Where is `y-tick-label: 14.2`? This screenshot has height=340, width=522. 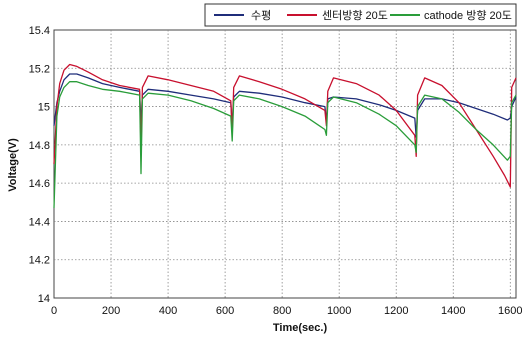
y-tick-label: 14.2 is located at coordinates (39, 261).